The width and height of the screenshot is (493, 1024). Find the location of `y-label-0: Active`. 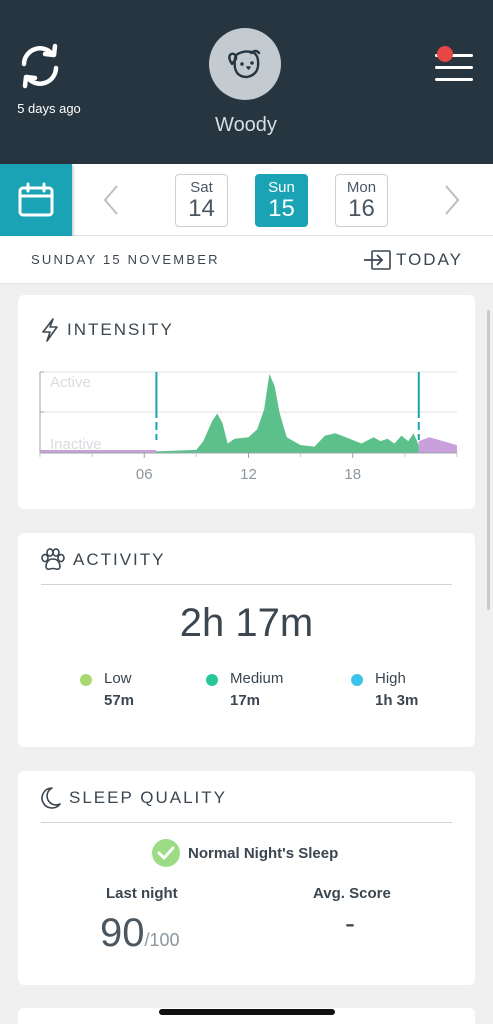

y-label-0: Active is located at coordinates (70, 382).